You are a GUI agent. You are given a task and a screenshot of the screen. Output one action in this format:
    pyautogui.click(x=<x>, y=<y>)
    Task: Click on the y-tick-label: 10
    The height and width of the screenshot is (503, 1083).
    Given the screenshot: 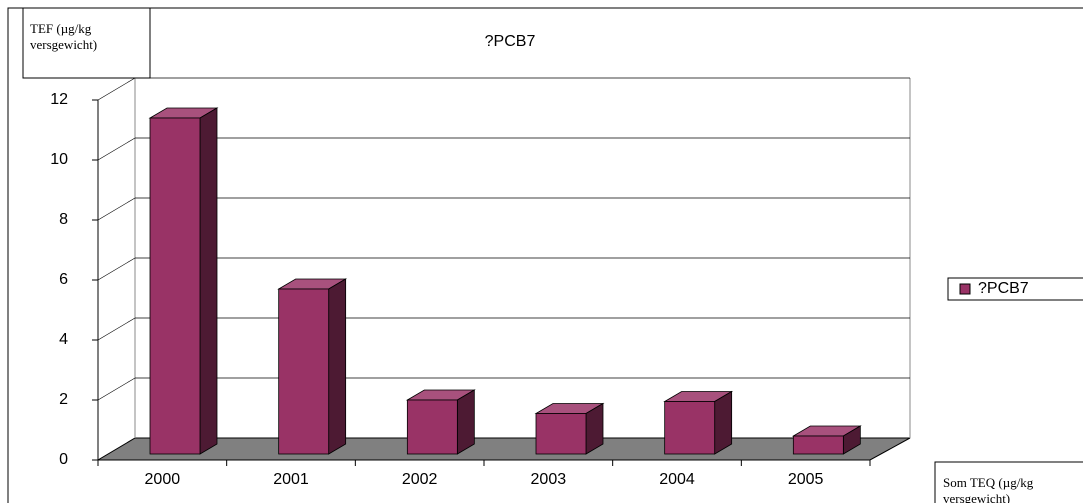 What is the action you would take?
    pyautogui.click(x=59, y=159)
    